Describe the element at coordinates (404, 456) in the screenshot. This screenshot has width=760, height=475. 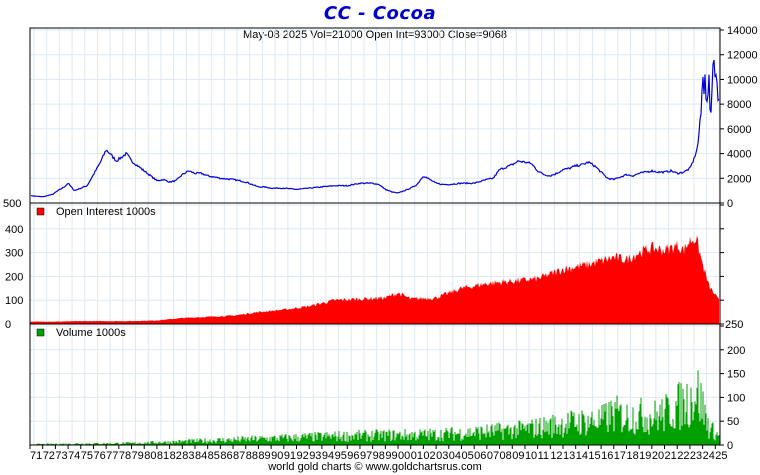
I see `x-tick-label: 00` at that location.